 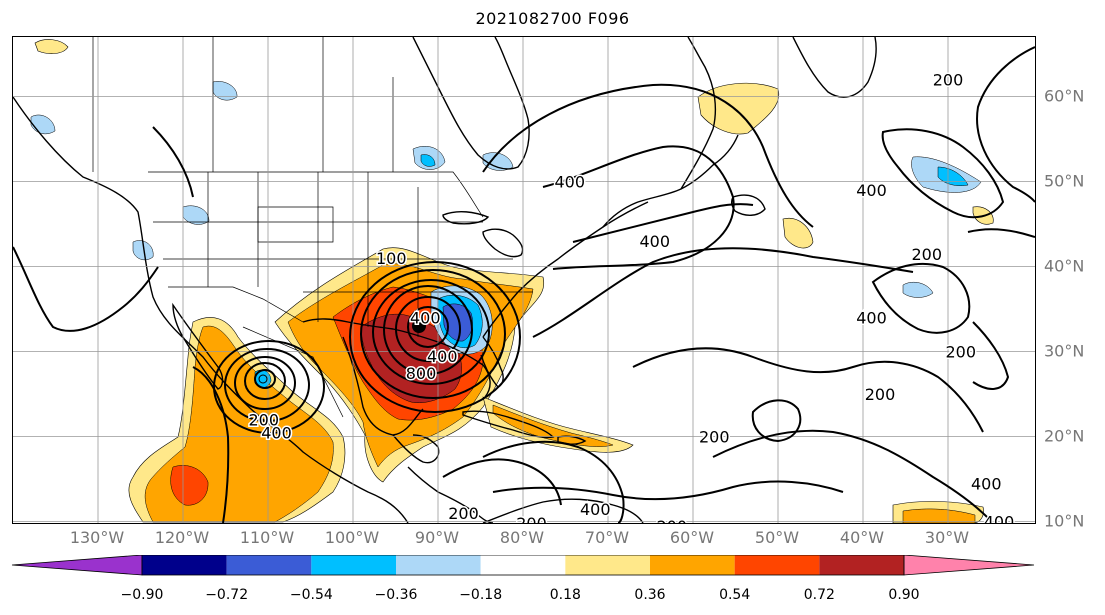 What do you see at coordinates (316, 194) in the screenshot?
I see `us-canada-border` at bounding box center [316, 194].